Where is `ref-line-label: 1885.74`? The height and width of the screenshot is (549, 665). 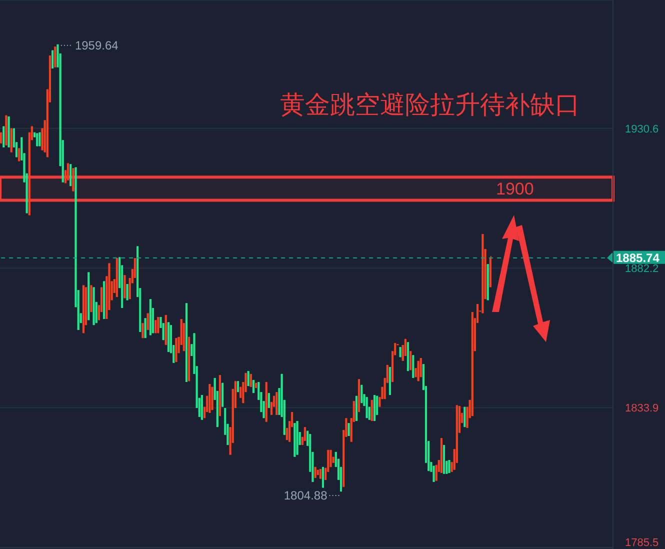
ref-line-label: 1885.74 is located at coordinates (638, 257).